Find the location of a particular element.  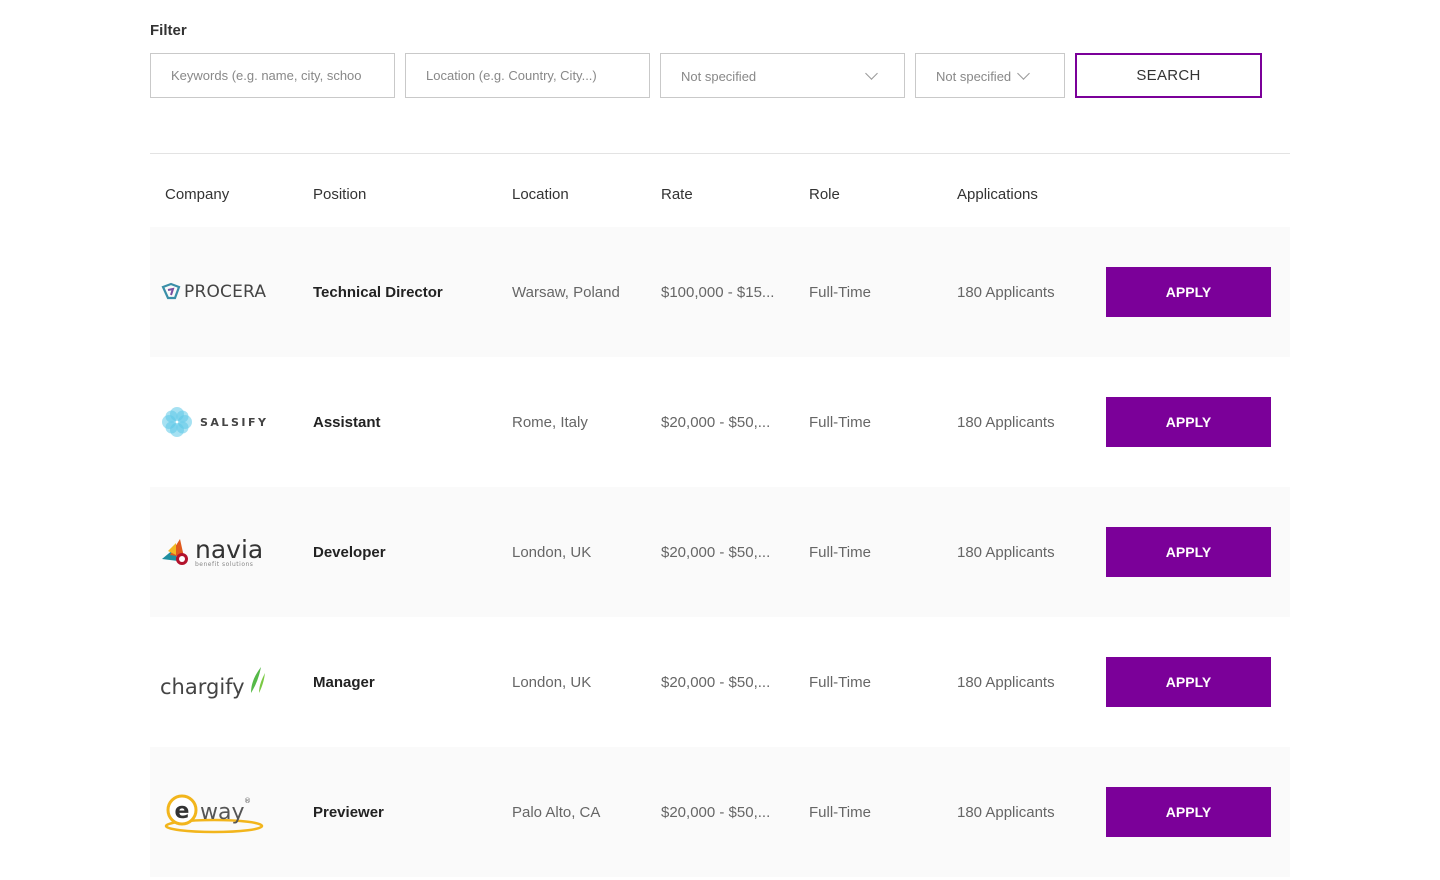

header-role: Role is located at coordinates (824, 194).